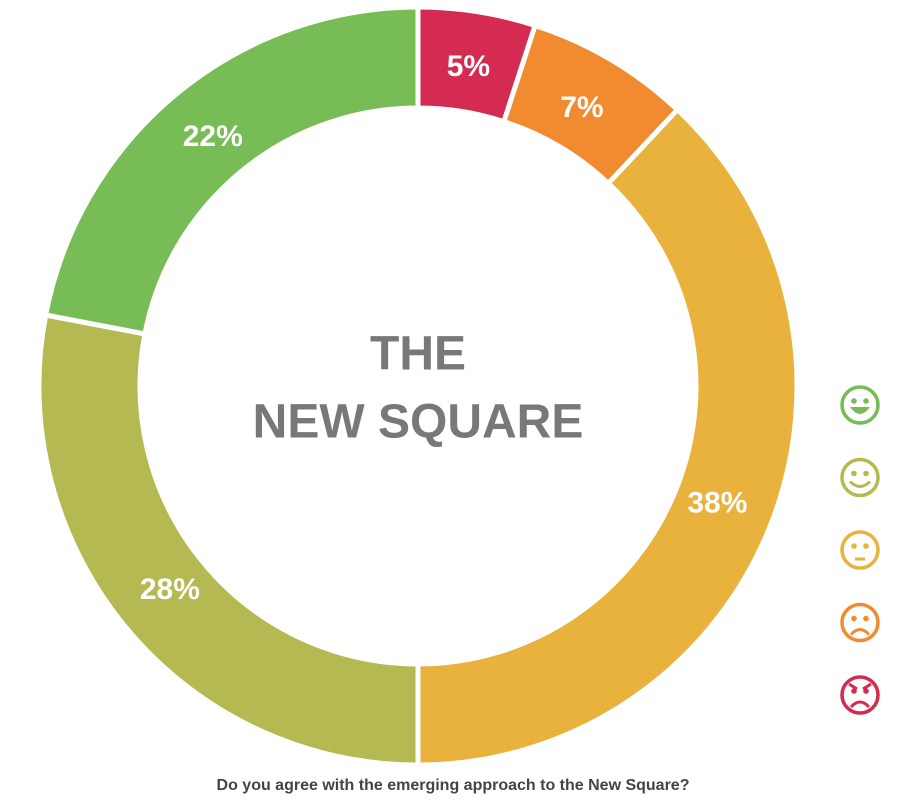  Describe the element at coordinates (860, 686) in the screenshot. I see `brow` at that location.